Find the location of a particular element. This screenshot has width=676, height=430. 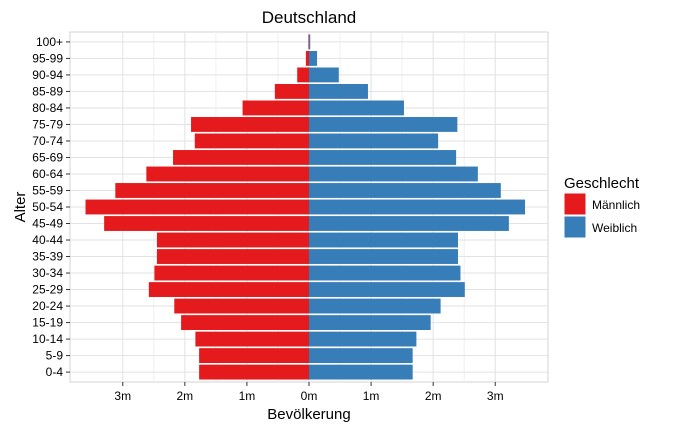

y-axis-title: Alter is located at coordinates (20, 207).